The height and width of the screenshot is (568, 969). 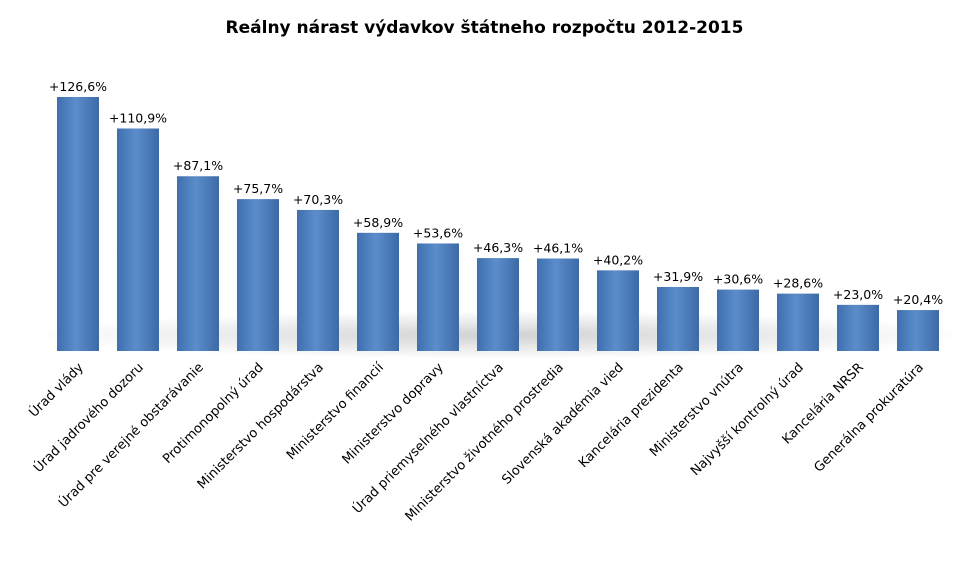 What do you see at coordinates (393, 413) in the screenshot?
I see `category-label: Ministerstvo dopravy` at bounding box center [393, 413].